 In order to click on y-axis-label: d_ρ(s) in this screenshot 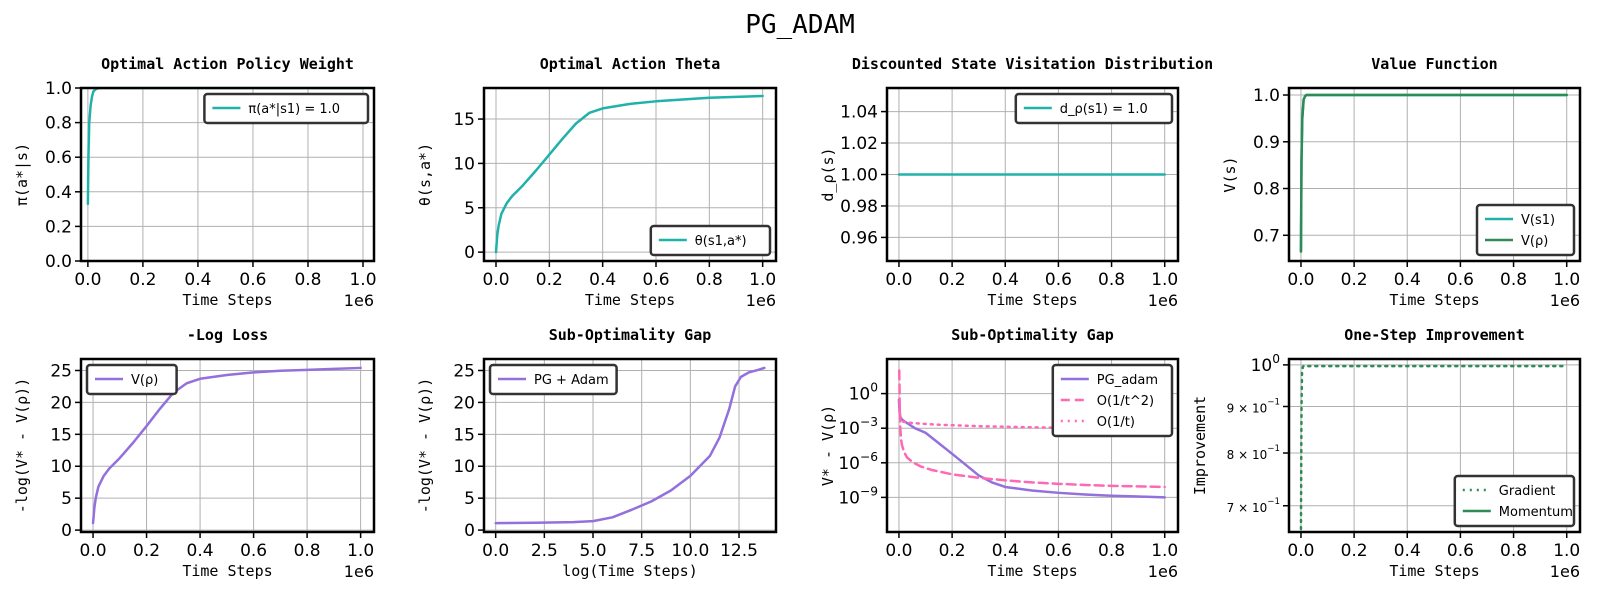, I will do `click(828, 174)`.